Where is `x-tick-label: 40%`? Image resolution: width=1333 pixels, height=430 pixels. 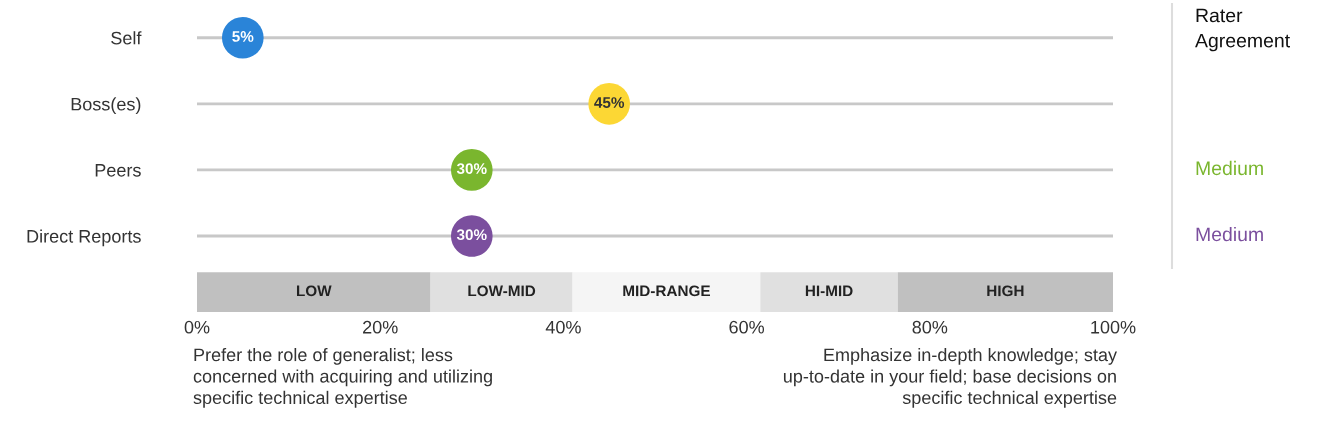
x-tick-label: 40% is located at coordinates (563, 327).